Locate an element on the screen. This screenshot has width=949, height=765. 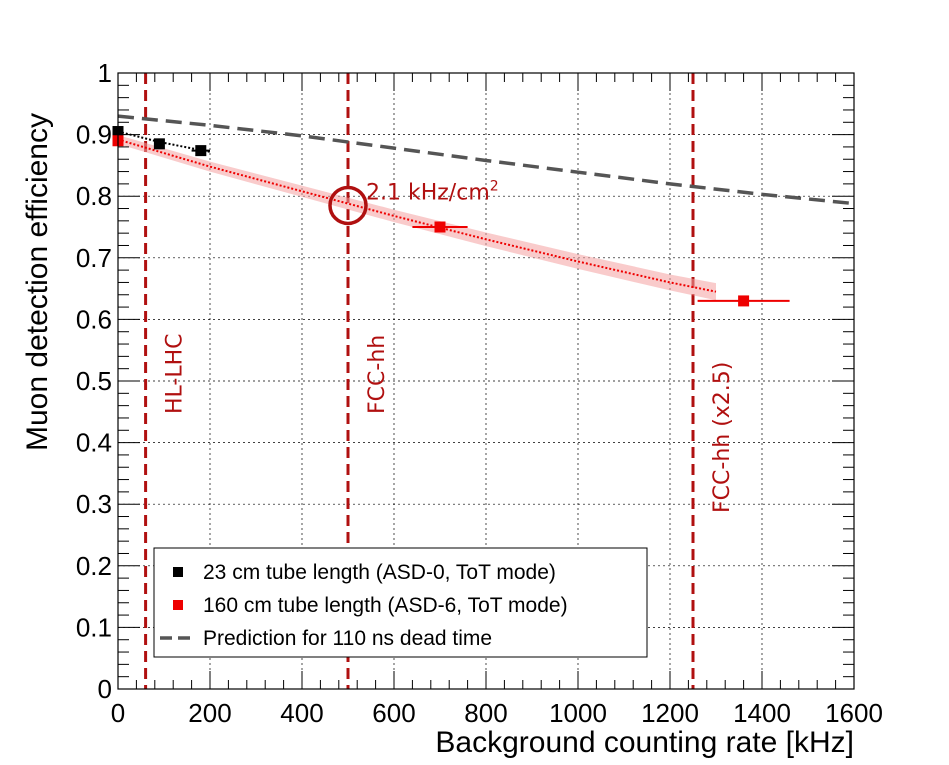
legend-box is located at coordinates (400, 602).